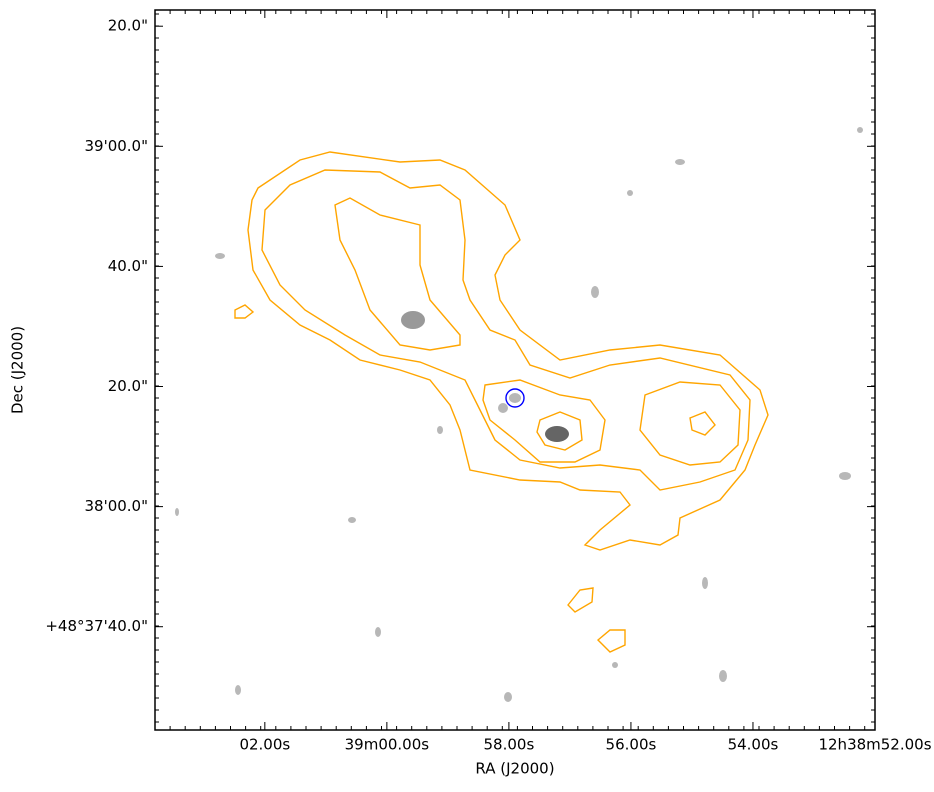 Image resolution: width=934 pixels, height=792 pixels. Describe the element at coordinates (116, 506) in the screenshot. I see `y-tick-label: 38'00.0"` at that location.